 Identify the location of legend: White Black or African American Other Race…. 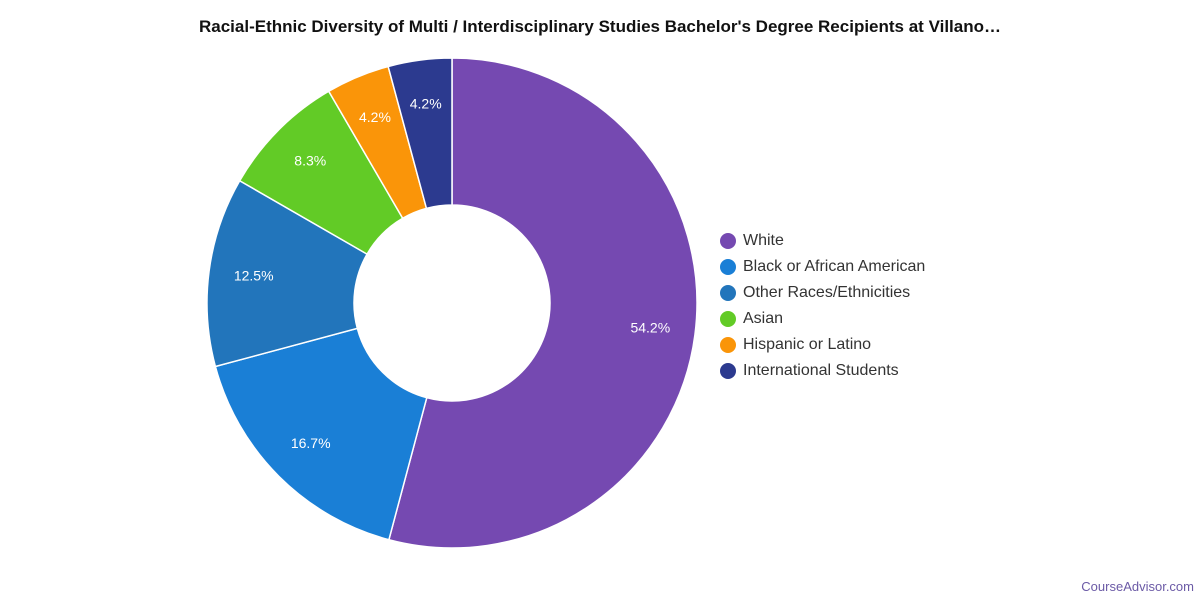
(822, 306).